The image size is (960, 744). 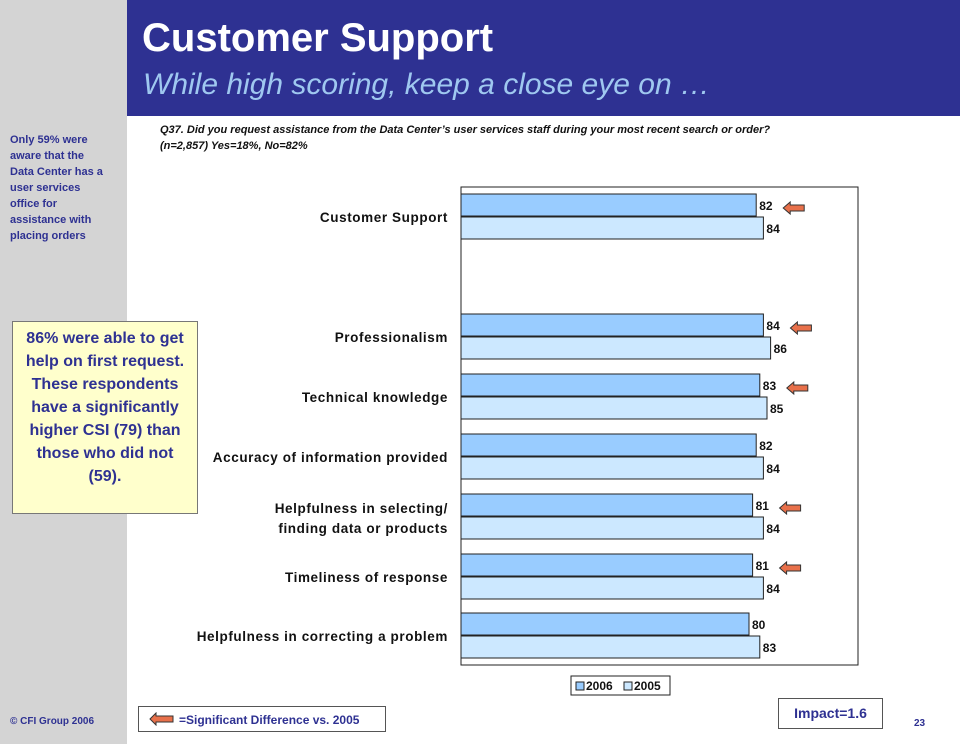 I want to click on chart-legend, so click(x=620, y=685).